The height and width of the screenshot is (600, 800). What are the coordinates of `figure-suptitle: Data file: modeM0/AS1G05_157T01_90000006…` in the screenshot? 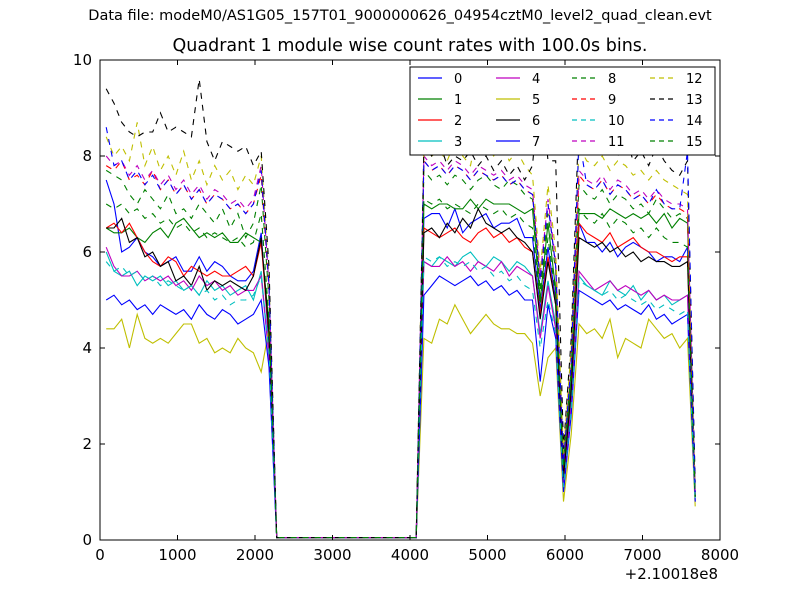 It's located at (400, 16).